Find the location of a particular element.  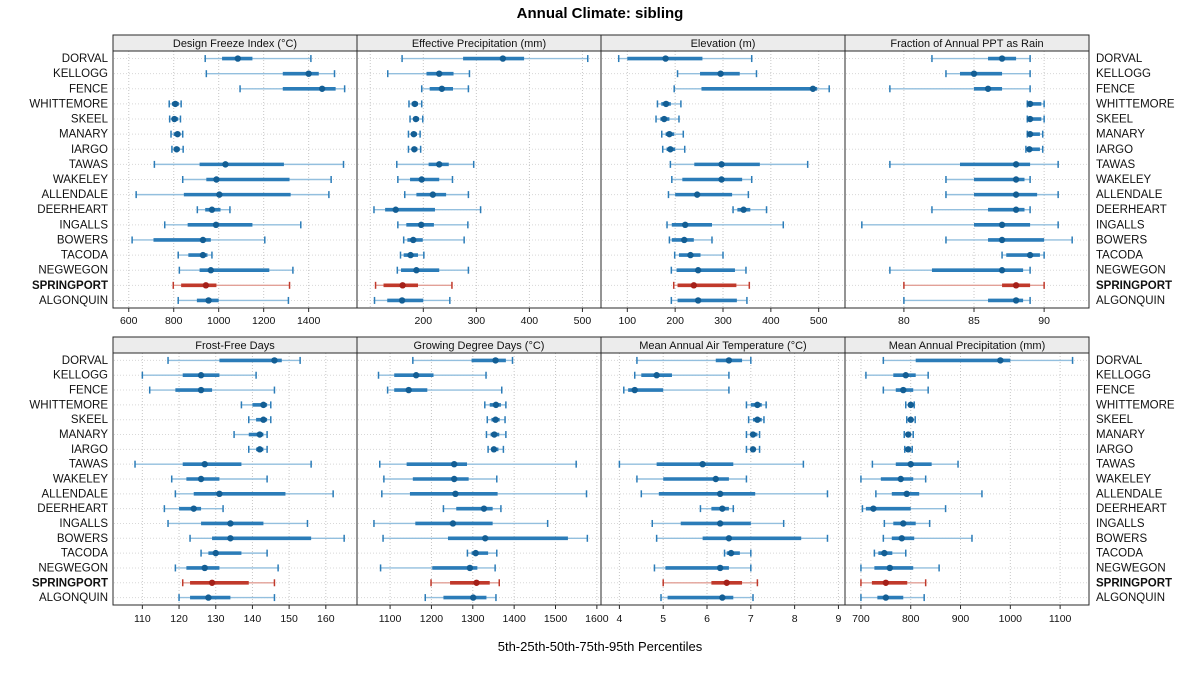

site-label-right-iargo: IARGO is located at coordinates (1114, 450).